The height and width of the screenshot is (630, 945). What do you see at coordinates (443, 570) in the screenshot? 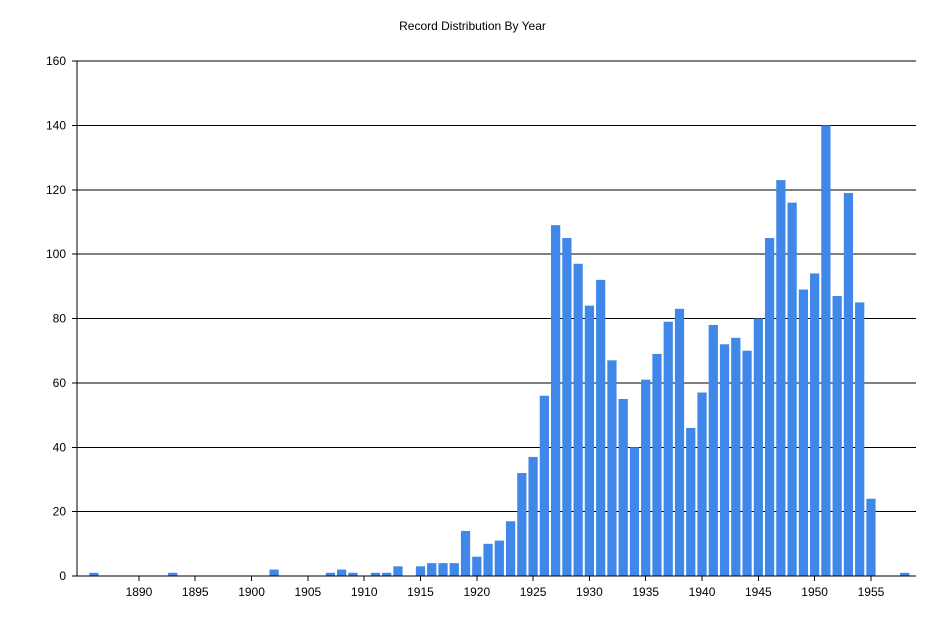
I see `bar-1917` at bounding box center [443, 570].